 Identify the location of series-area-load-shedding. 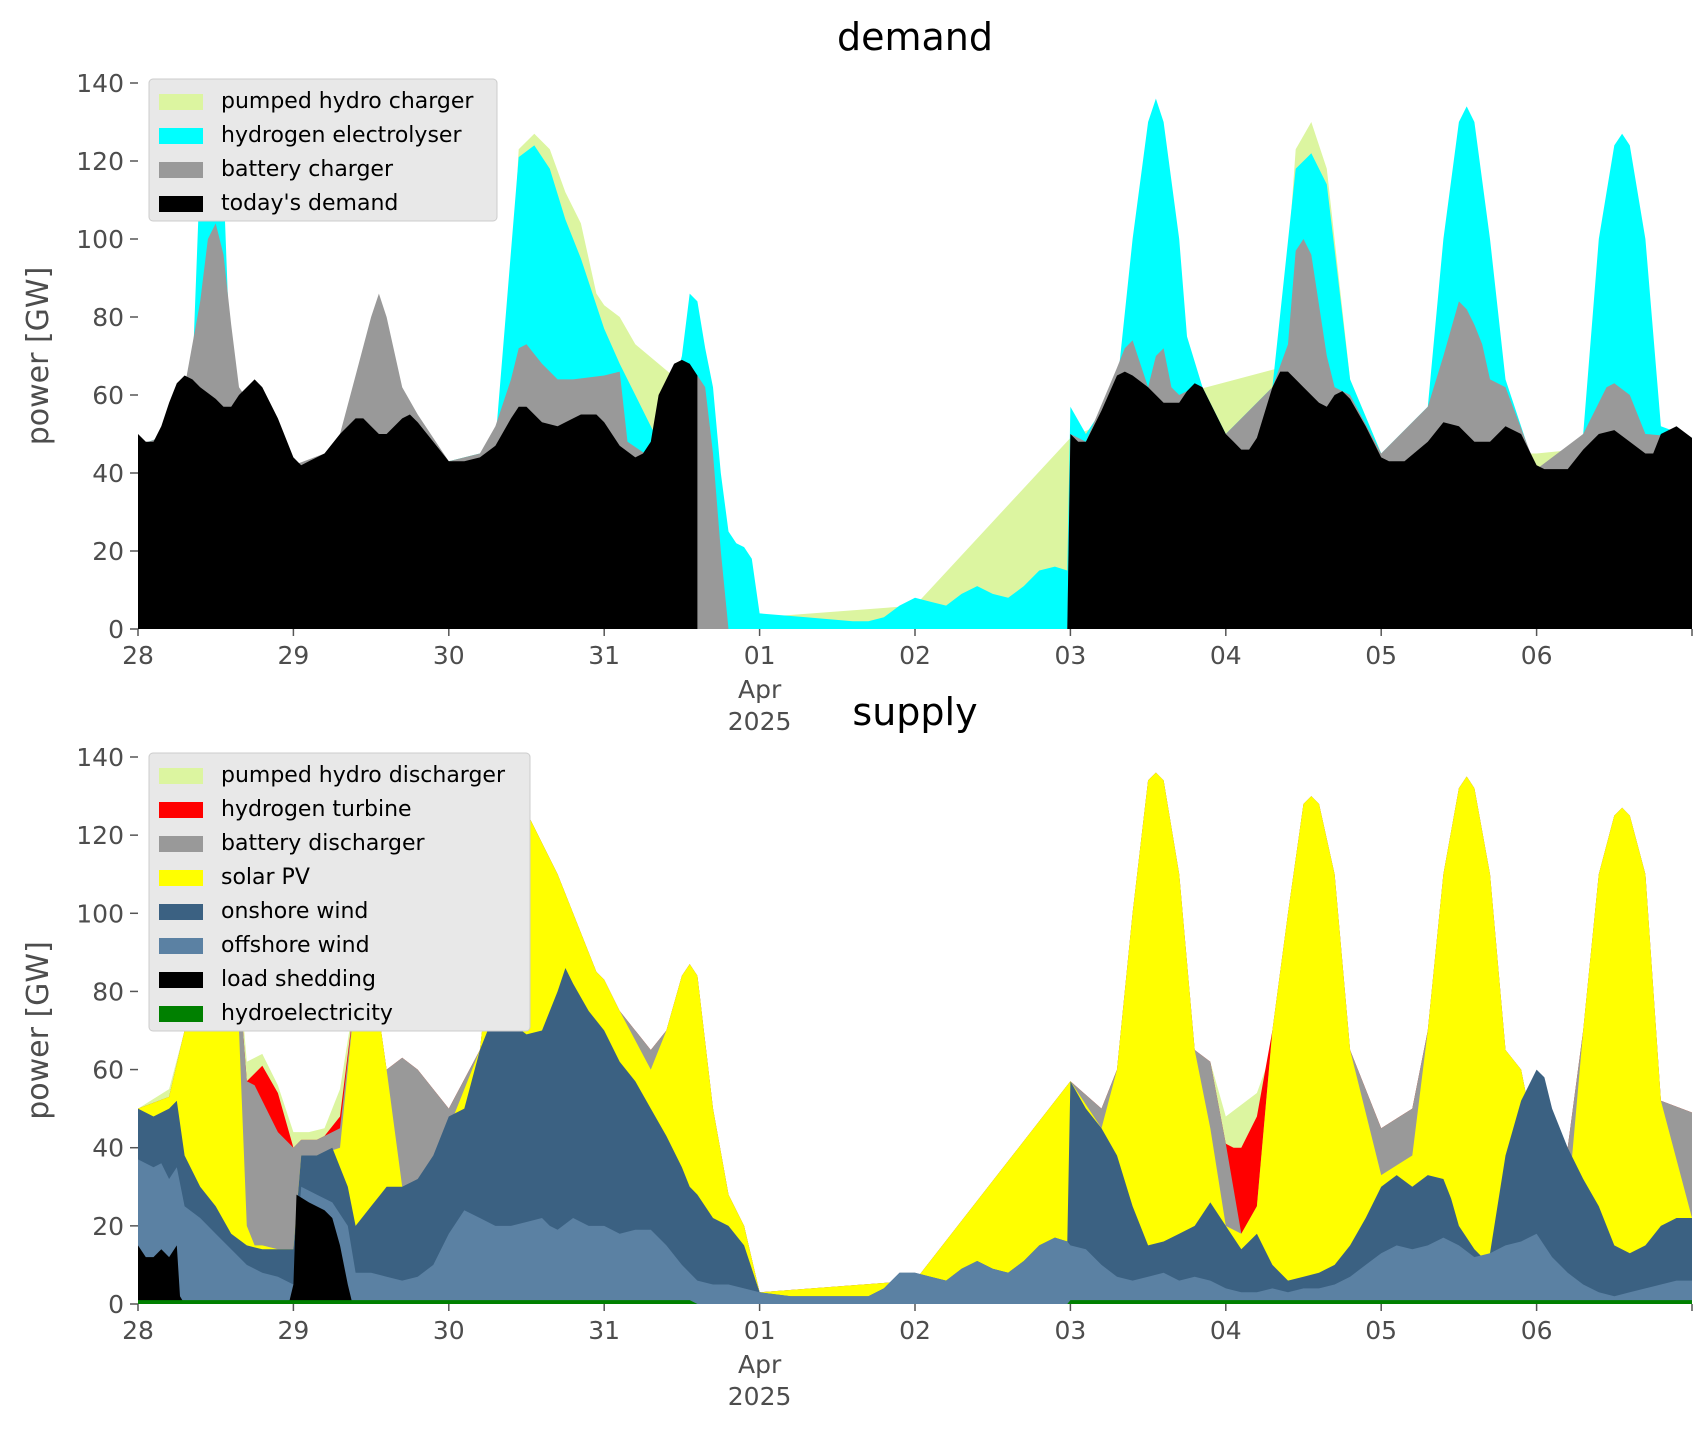
(915, 1249).